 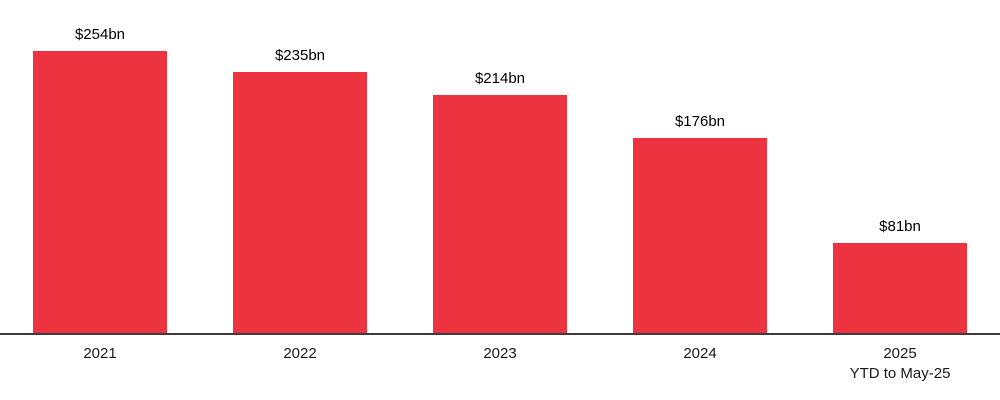 I want to click on bar-value-label: $176bn, so click(x=700, y=121).